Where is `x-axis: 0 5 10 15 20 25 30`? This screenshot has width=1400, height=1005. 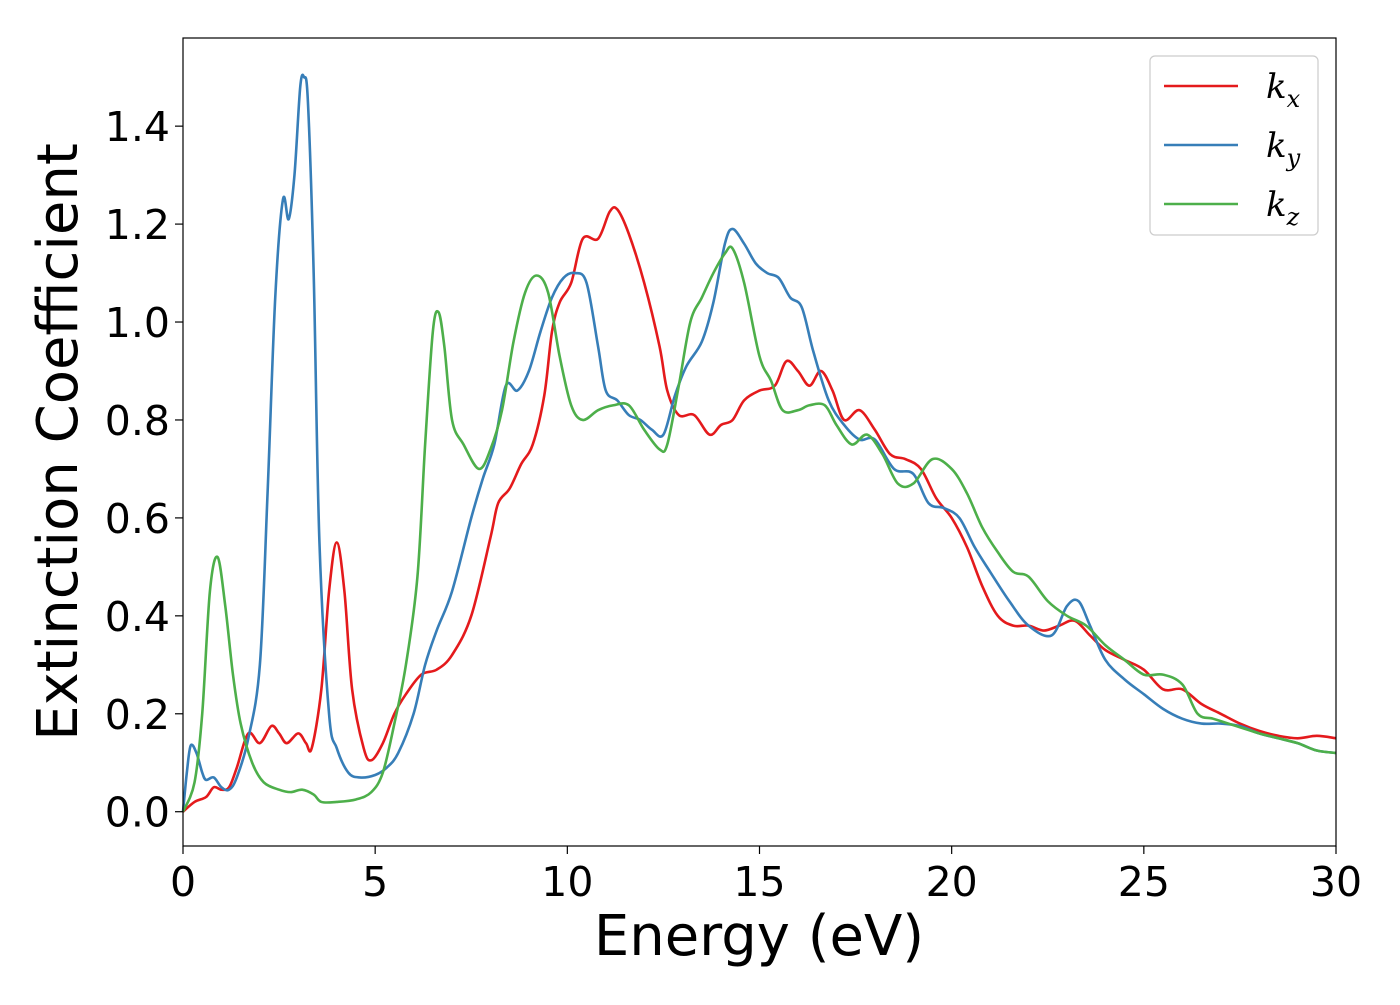
x-axis: 0 5 10 15 20 25 30 is located at coordinates (766, 876).